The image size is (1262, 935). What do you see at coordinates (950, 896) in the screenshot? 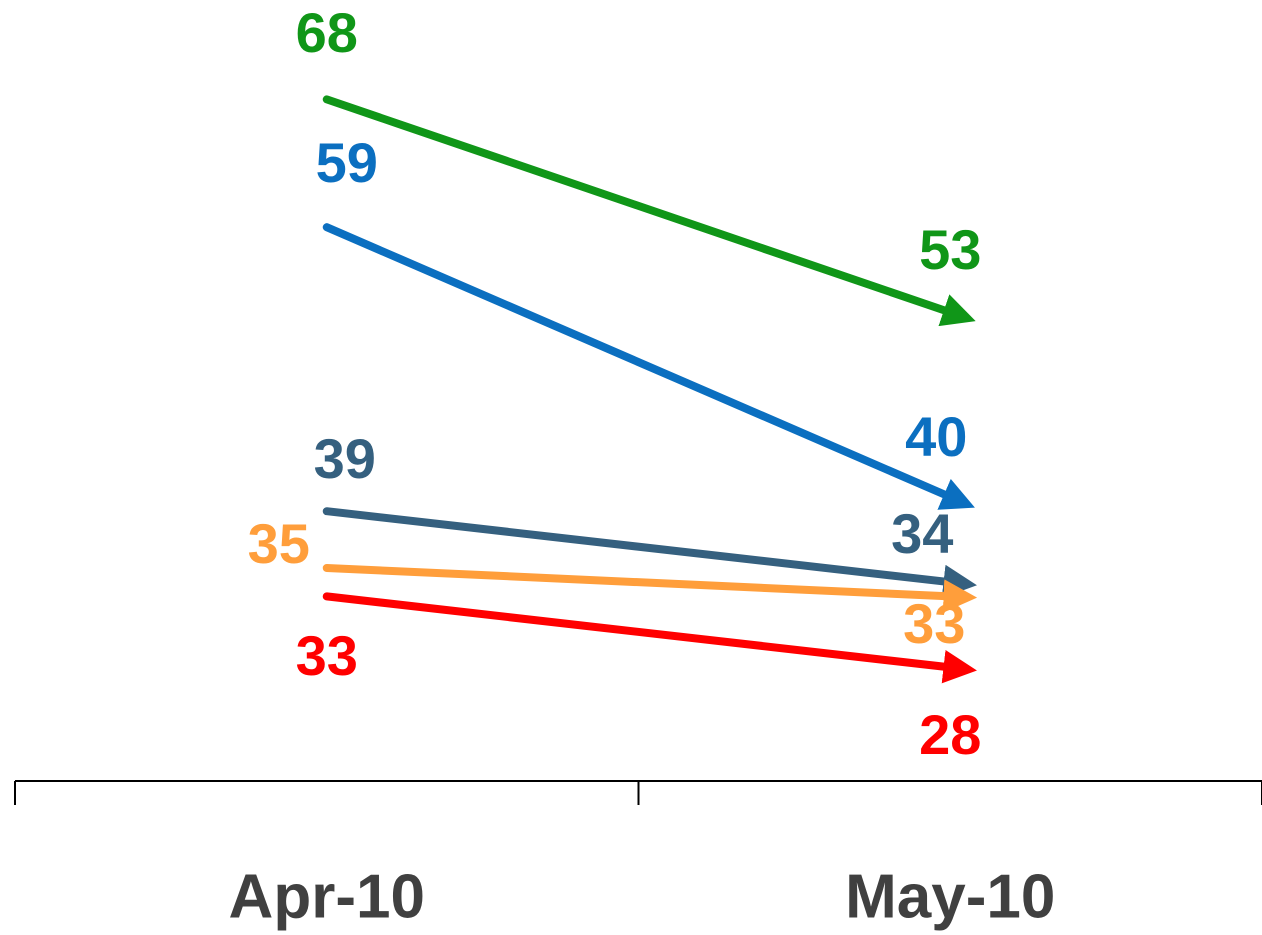
I see `x-tick-label: May-10` at bounding box center [950, 896].